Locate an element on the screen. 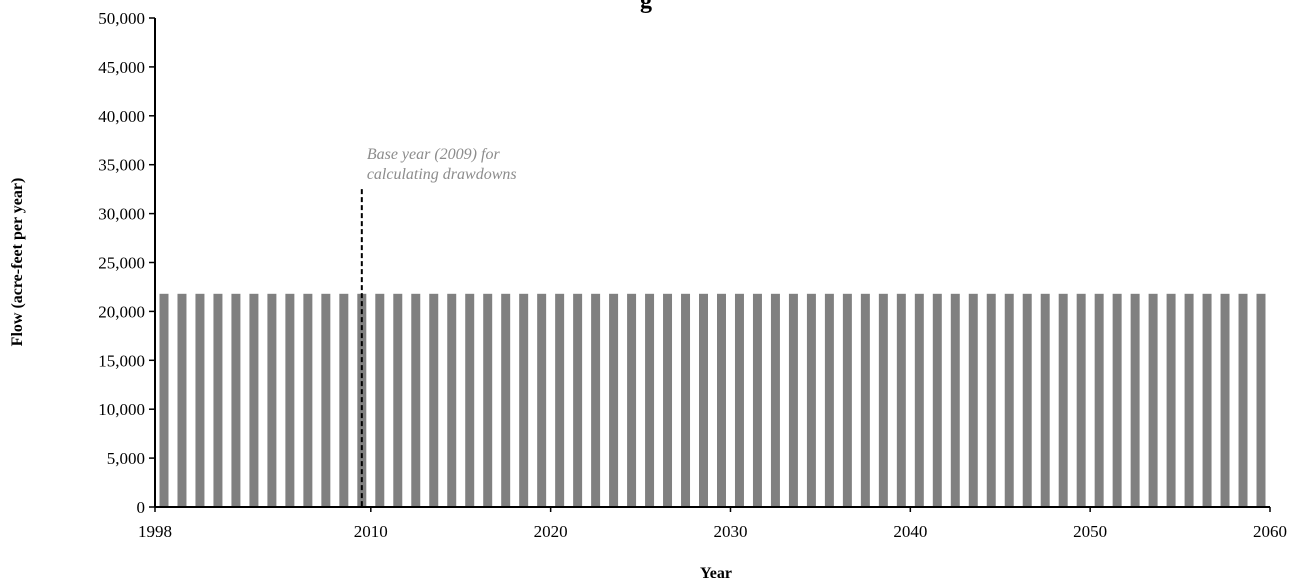 Image resolution: width=1294 pixels, height=582 pixels. bar-2020 is located at coordinates (542, 400).